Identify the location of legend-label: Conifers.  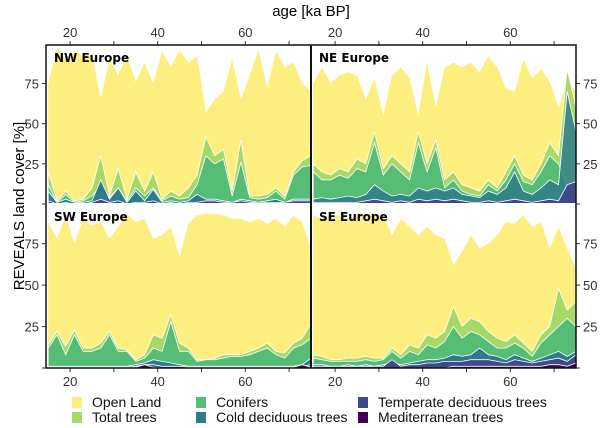
(242, 402).